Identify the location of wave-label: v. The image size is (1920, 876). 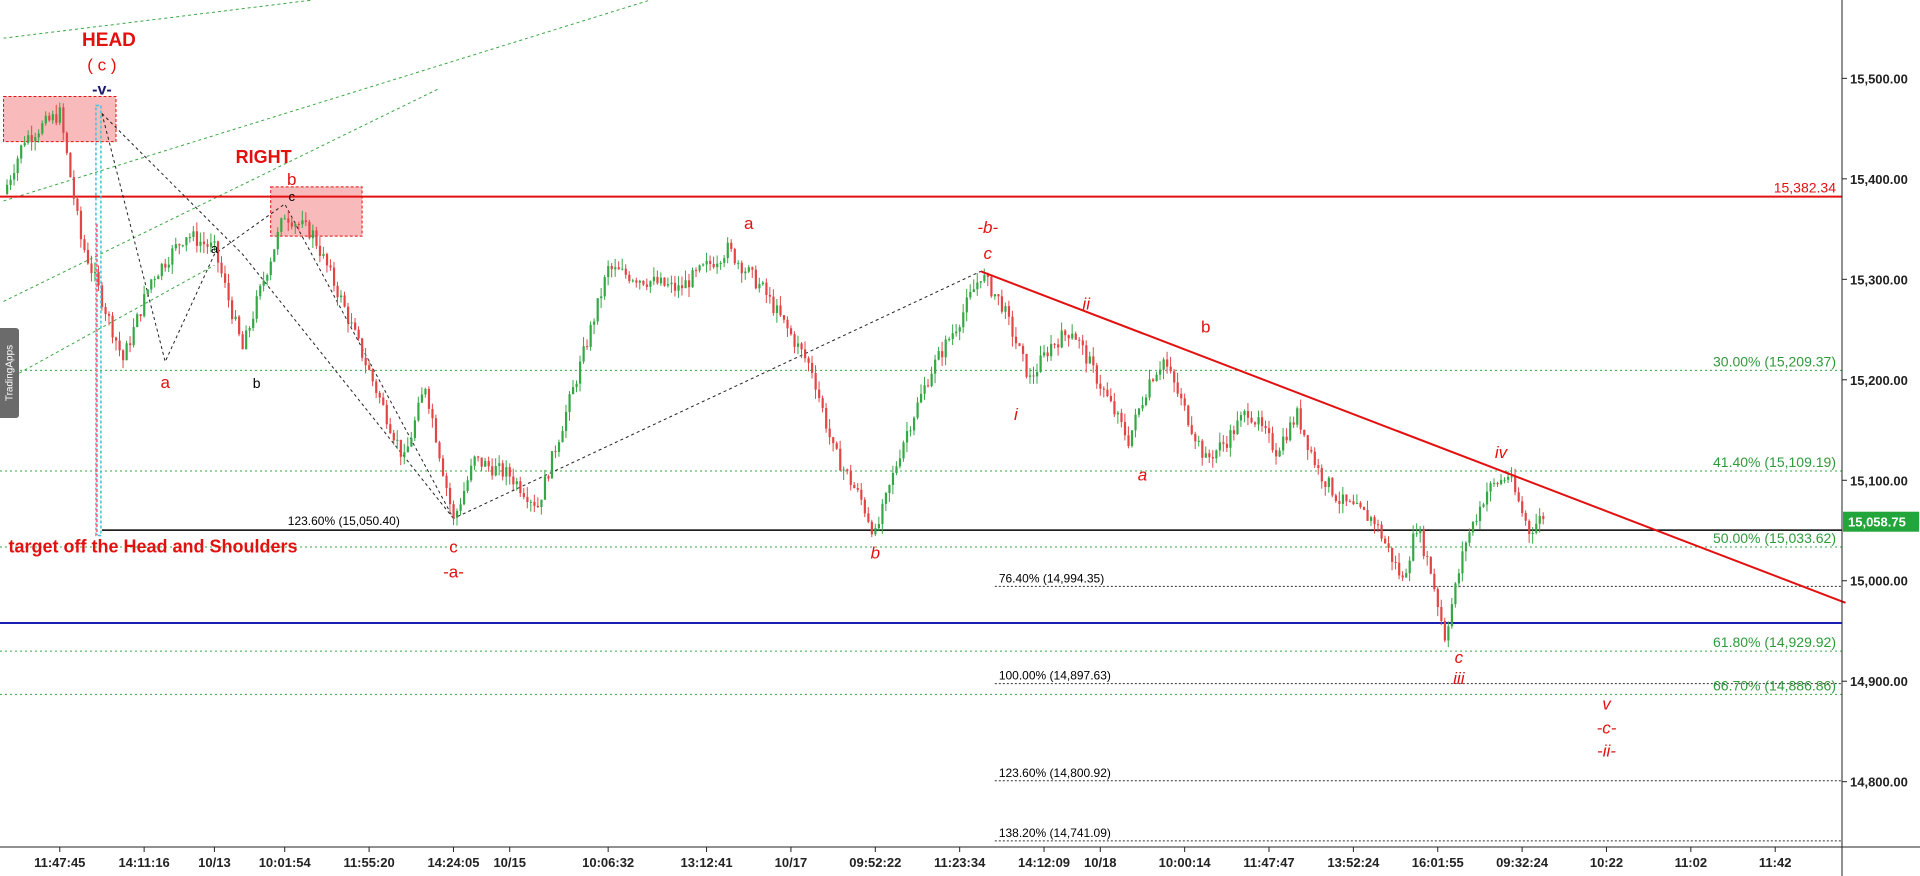
(1607, 703).